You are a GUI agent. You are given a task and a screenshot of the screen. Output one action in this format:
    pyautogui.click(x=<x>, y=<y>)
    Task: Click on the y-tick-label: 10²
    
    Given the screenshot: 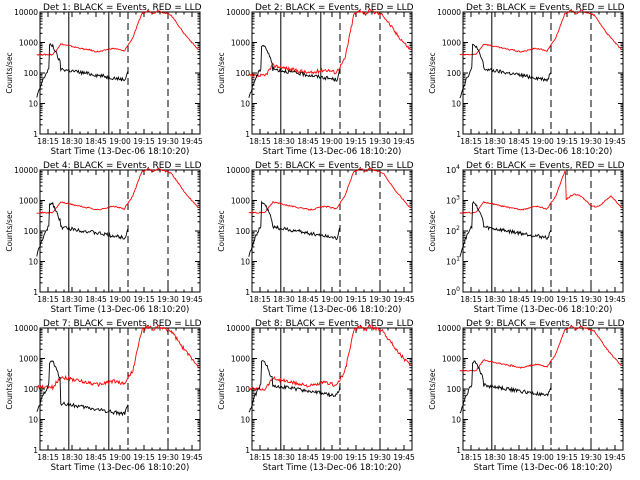 What is the action you would take?
    pyautogui.click(x=453, y=230)
    